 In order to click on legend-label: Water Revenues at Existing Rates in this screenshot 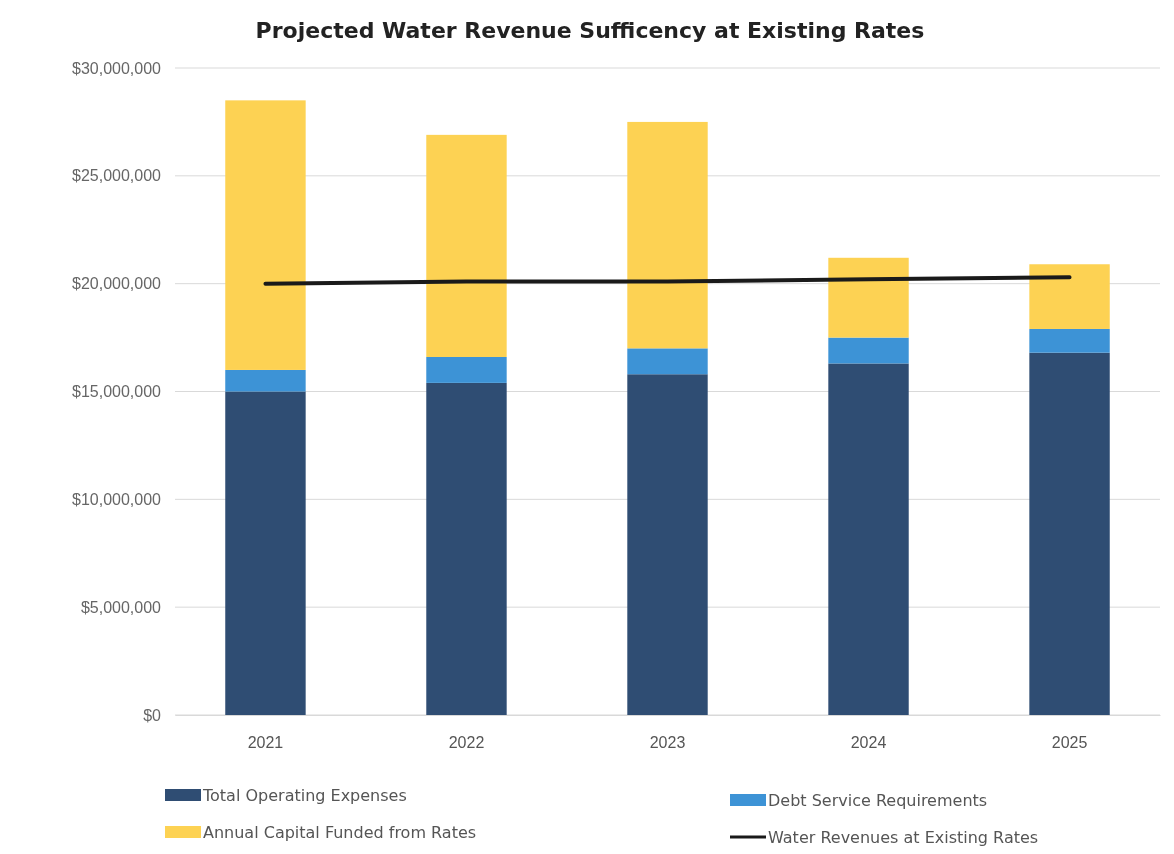, I will do `click(903, 837)`.